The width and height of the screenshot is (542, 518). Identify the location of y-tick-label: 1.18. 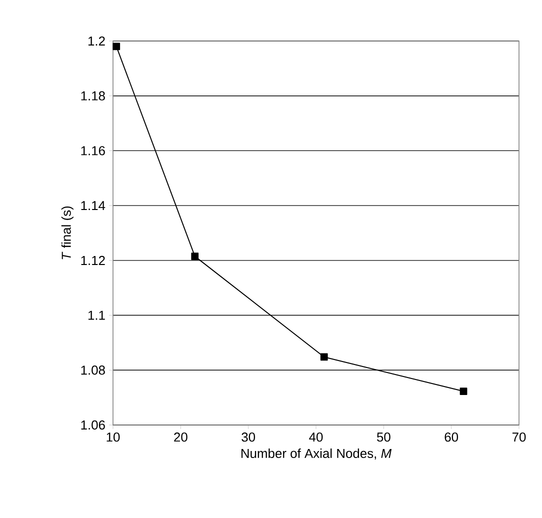
(93, 95).